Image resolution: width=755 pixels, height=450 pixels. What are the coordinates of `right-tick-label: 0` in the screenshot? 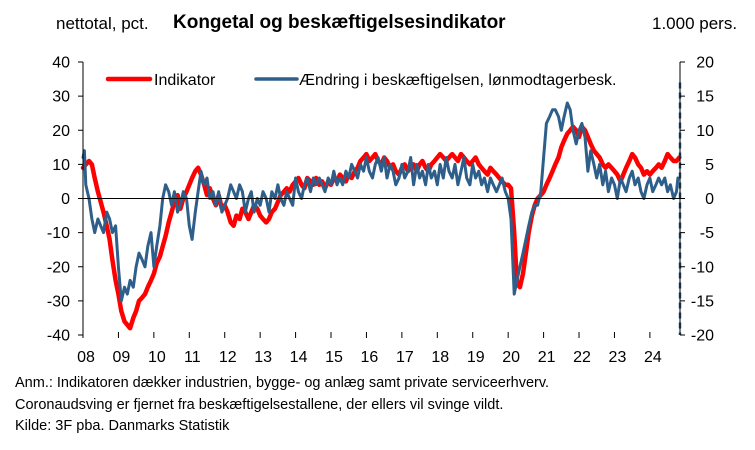 It's located at (709, 199).